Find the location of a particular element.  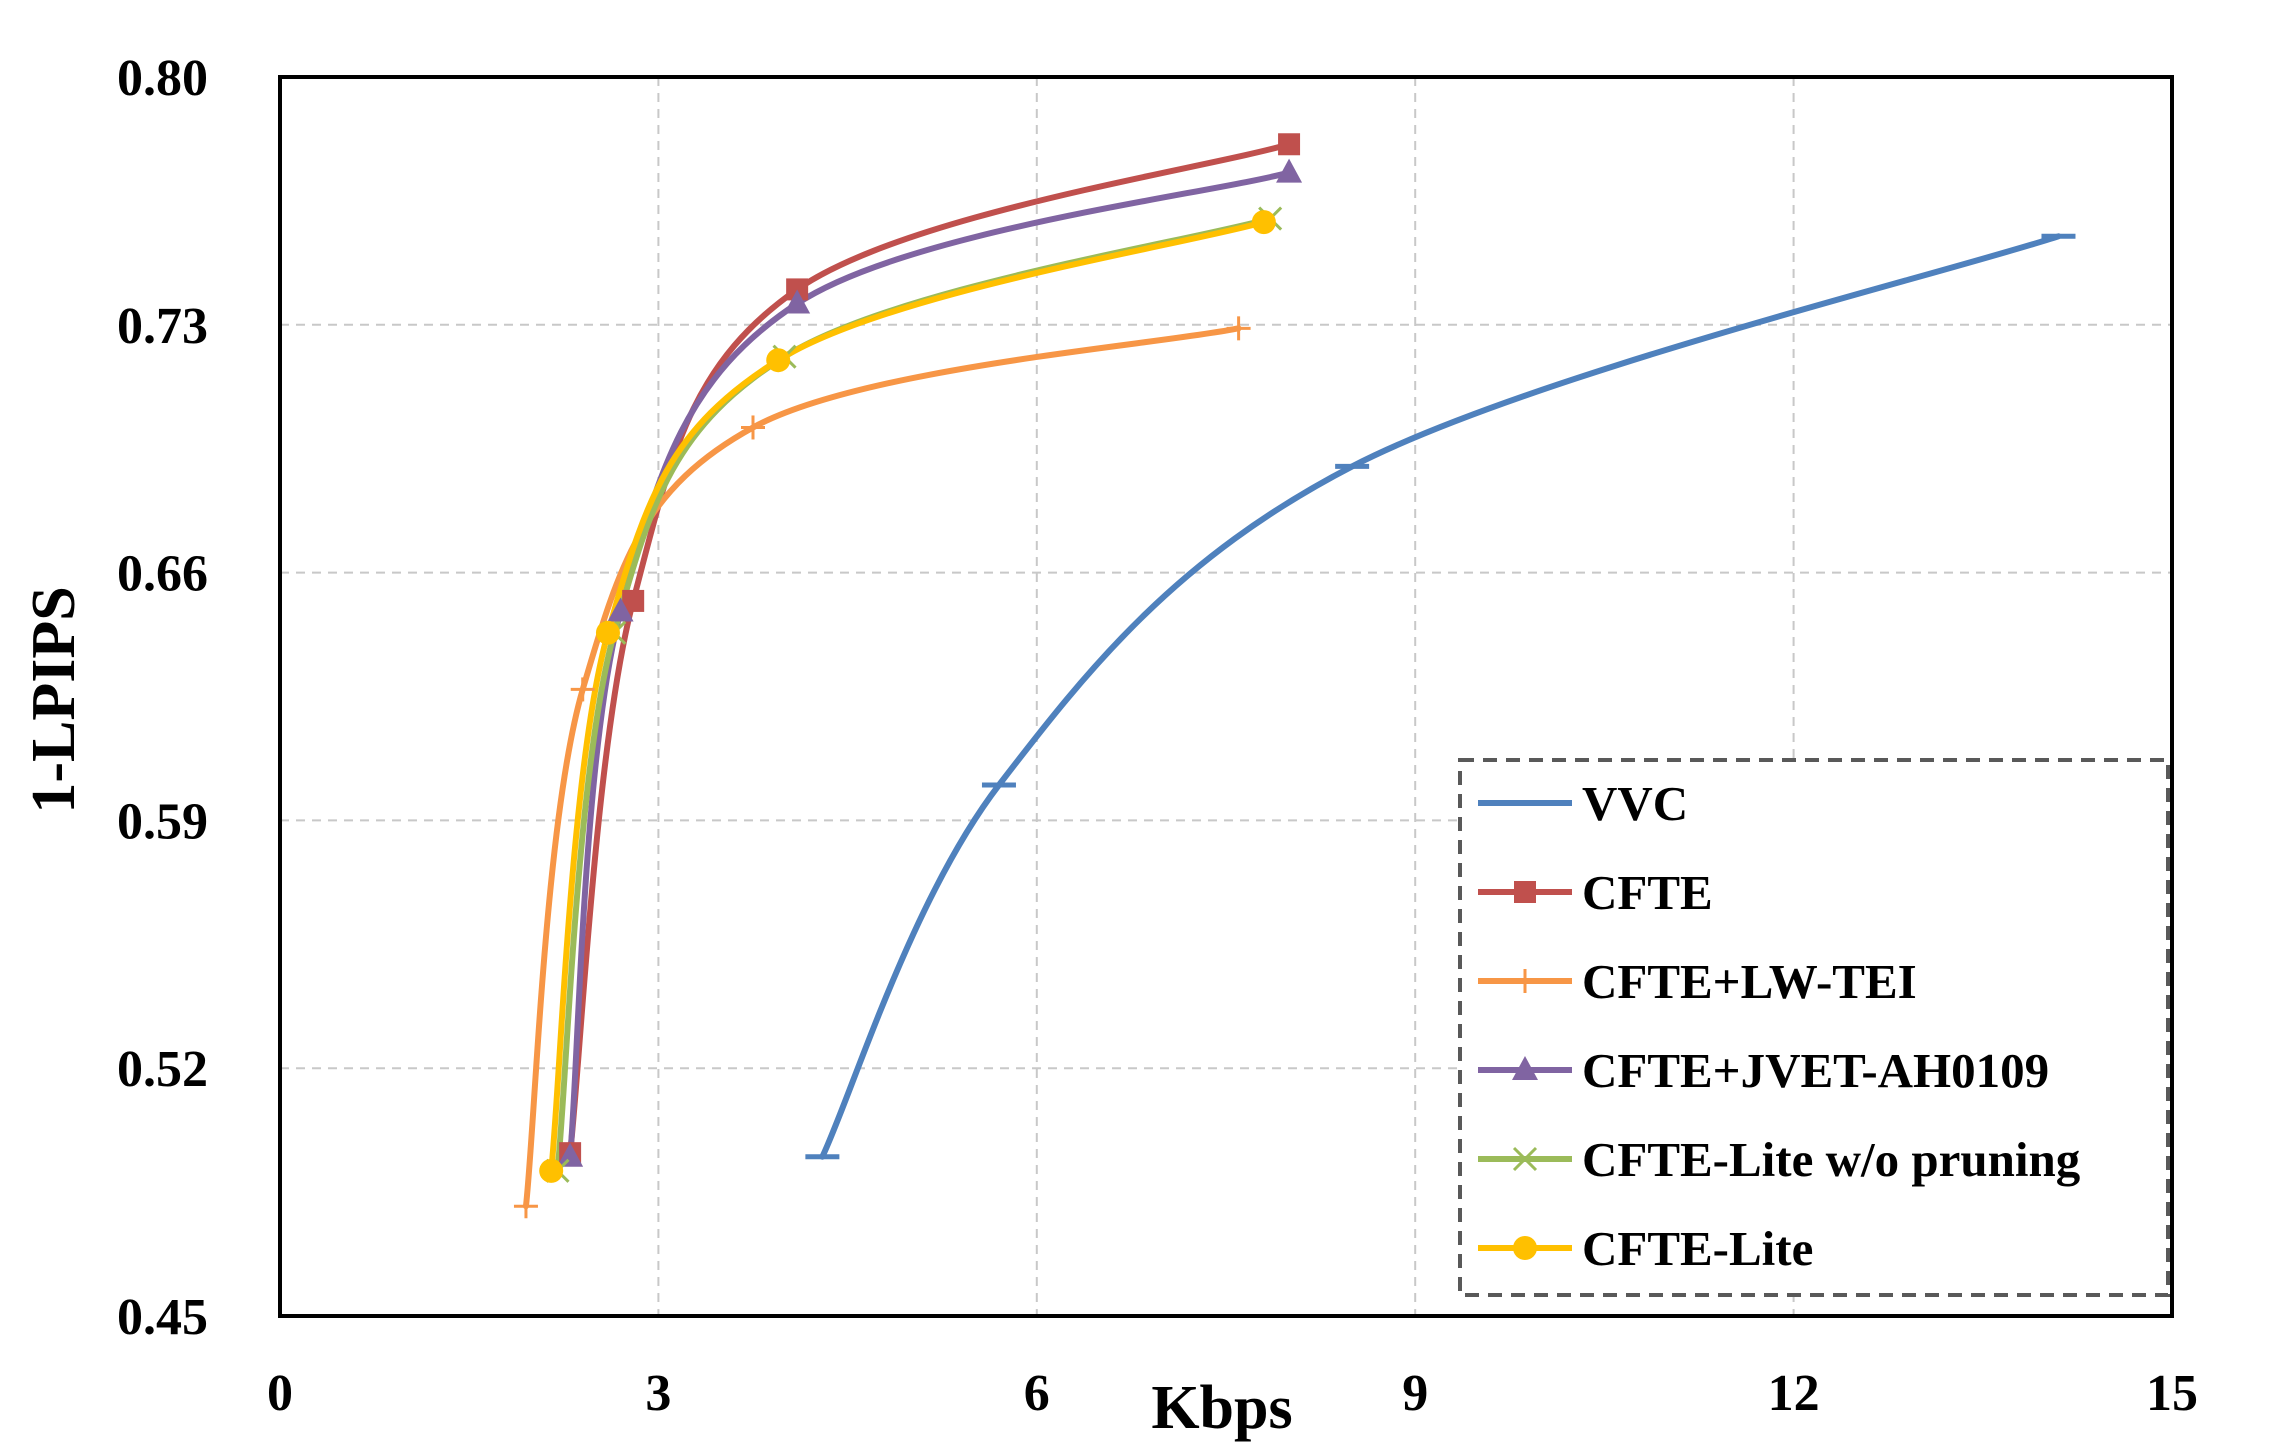

legend-label: CFTE+LW-TEI is located at coordinates (1749, 981).